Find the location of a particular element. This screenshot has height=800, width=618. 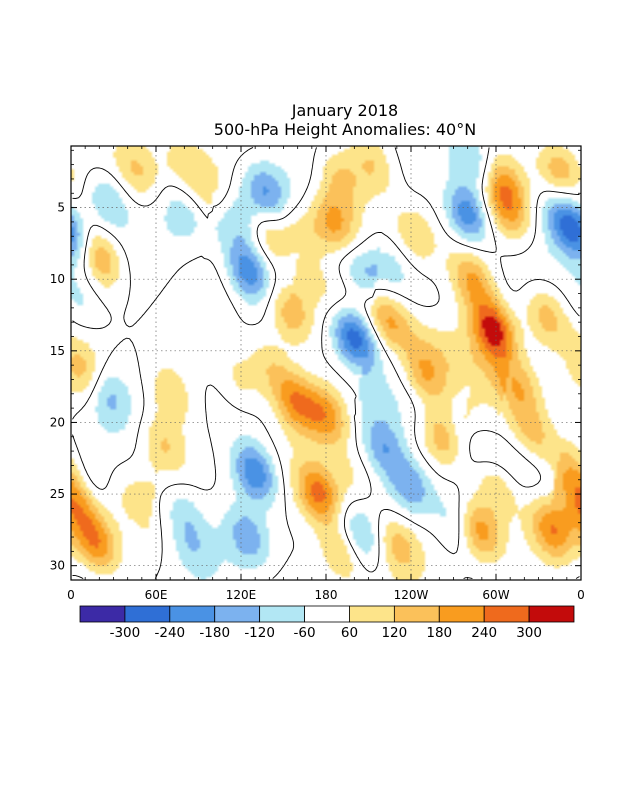

x-tick-label: 60W is located at coordinates (495, 595).